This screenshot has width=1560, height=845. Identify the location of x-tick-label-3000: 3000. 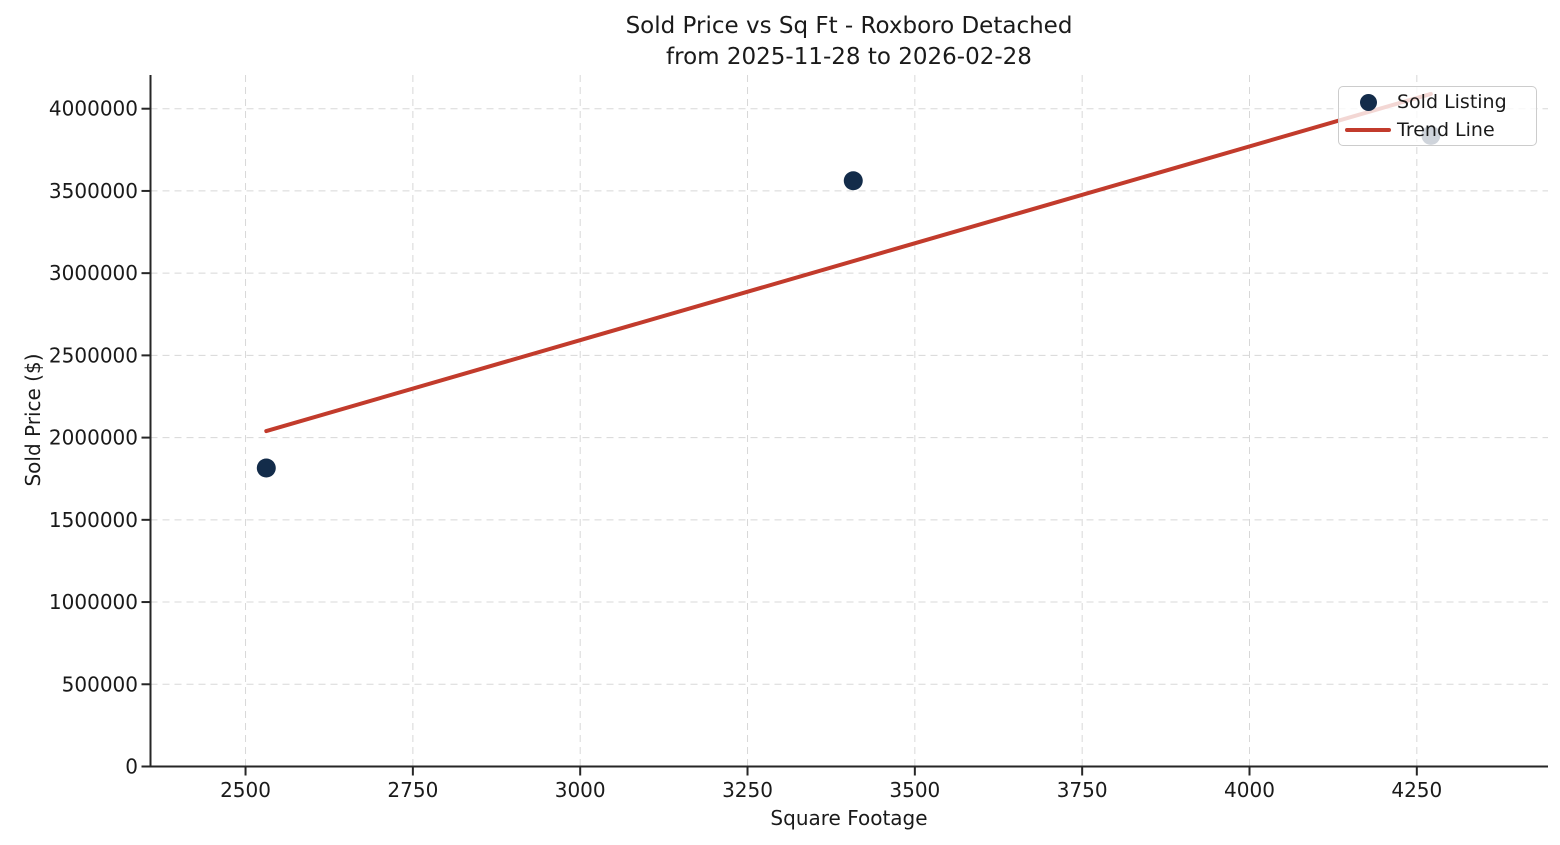
(580, 790).